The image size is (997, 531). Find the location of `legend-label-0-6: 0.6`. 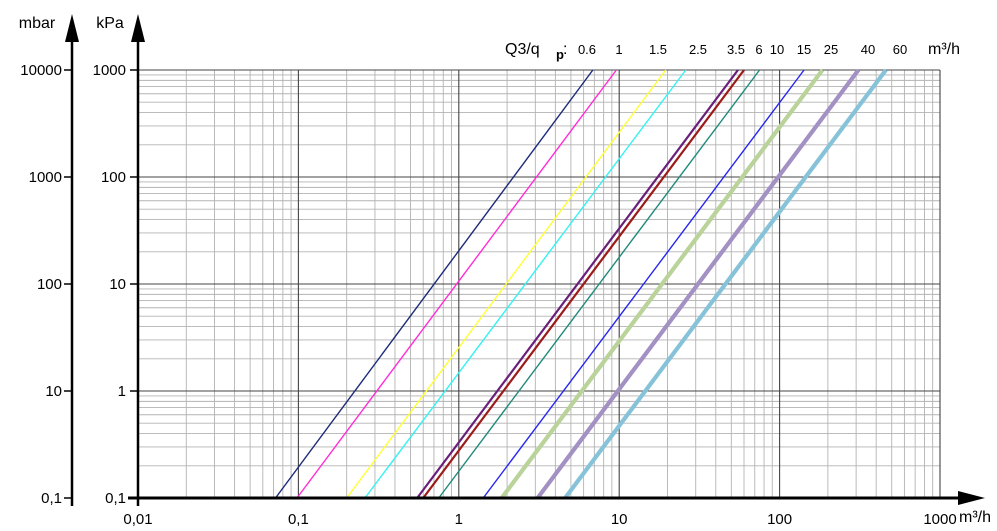

legend-label-0-6: 0.6 is located at coordinates (587, 49).